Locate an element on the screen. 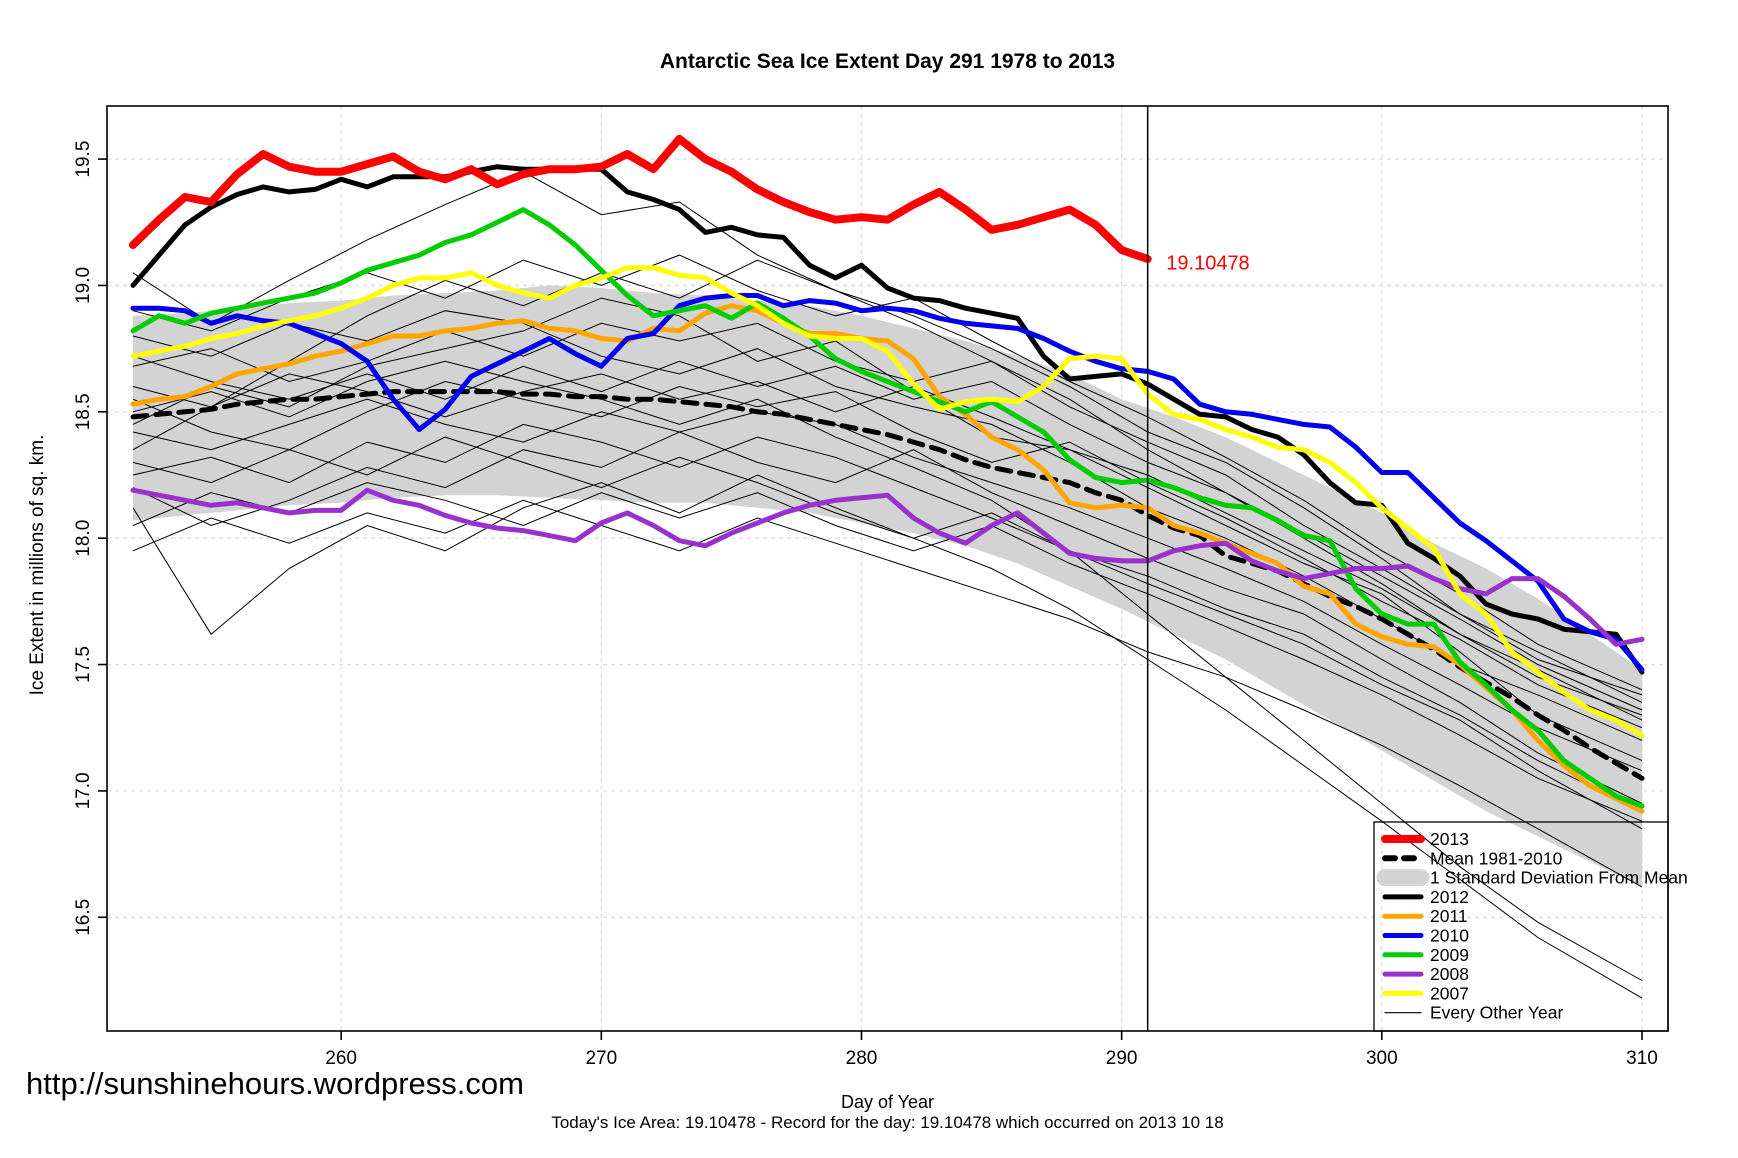 This screenshot has width=1738, height=1158. x-tick-label: 290 is located at coordinates (1122, 1058).